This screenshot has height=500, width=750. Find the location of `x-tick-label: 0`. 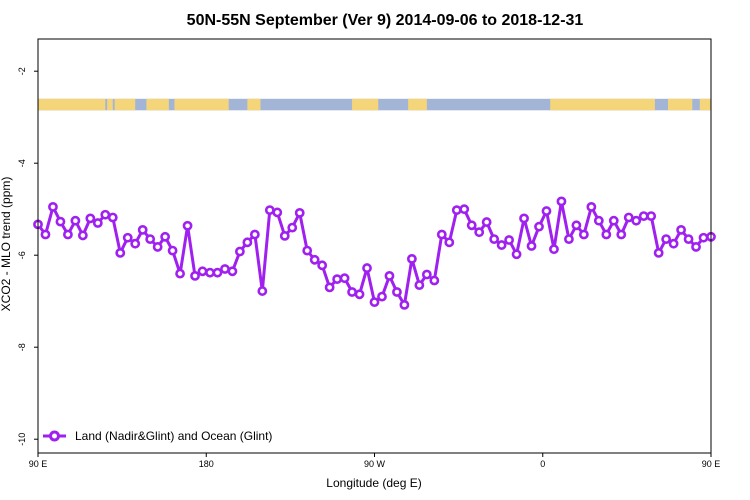

x-tick-label: 0 is located at coordinates (542, 464).